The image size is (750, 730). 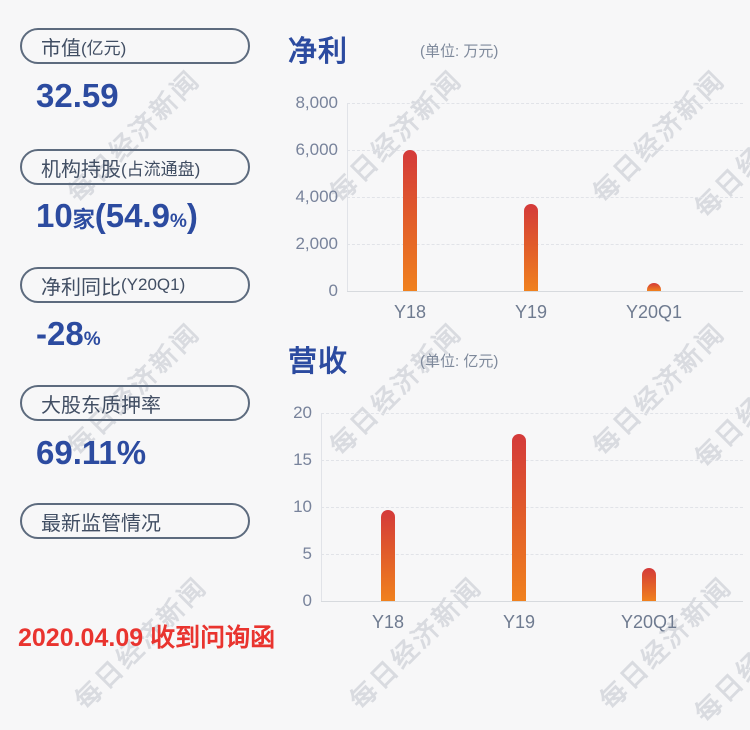 I want to click on stat-pill-sublabel: (占流通盘), so click(x=161, y=169).